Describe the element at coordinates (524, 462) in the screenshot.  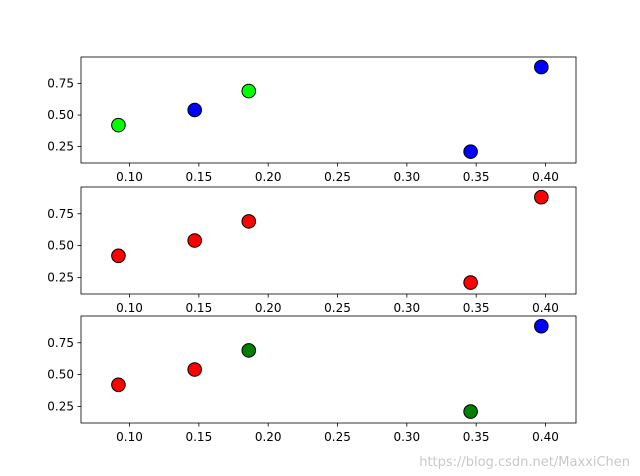
I see `watermark: https://blog.csdn.net/MaxxiChen` at that location.